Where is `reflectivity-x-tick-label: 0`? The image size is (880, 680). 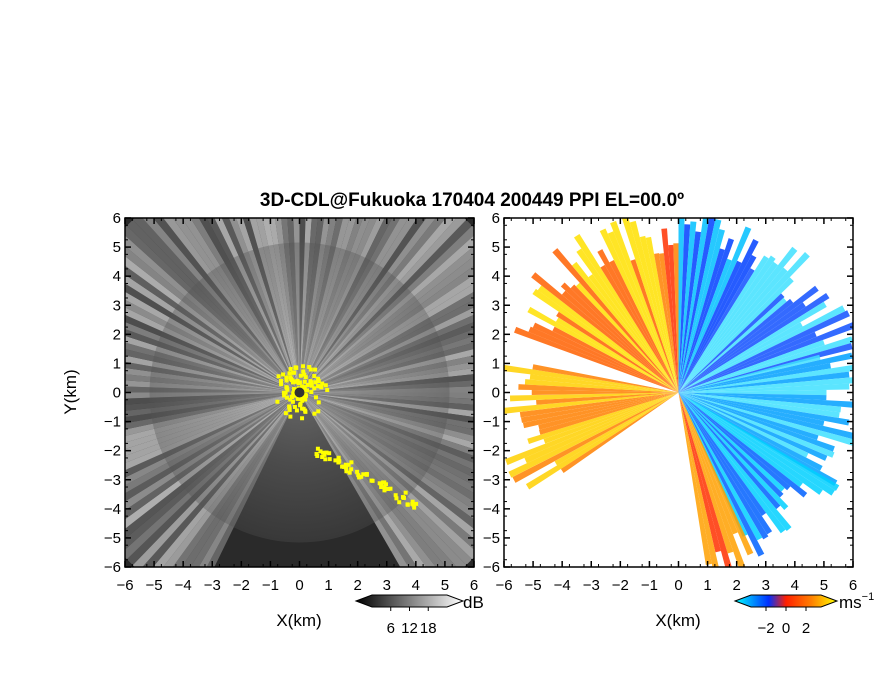 reflectivity-x-tick-label: 0 is located at coordinates (299, 585).